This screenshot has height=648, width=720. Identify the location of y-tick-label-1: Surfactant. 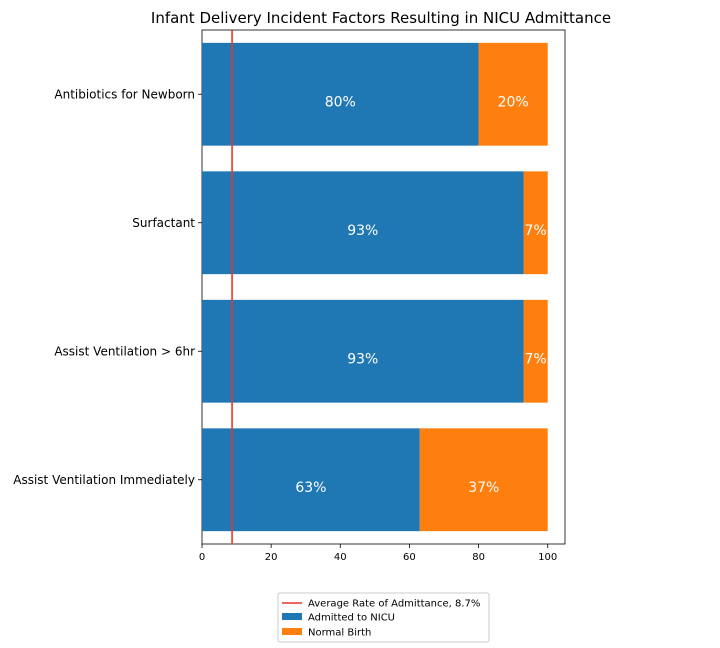
(163, 223).